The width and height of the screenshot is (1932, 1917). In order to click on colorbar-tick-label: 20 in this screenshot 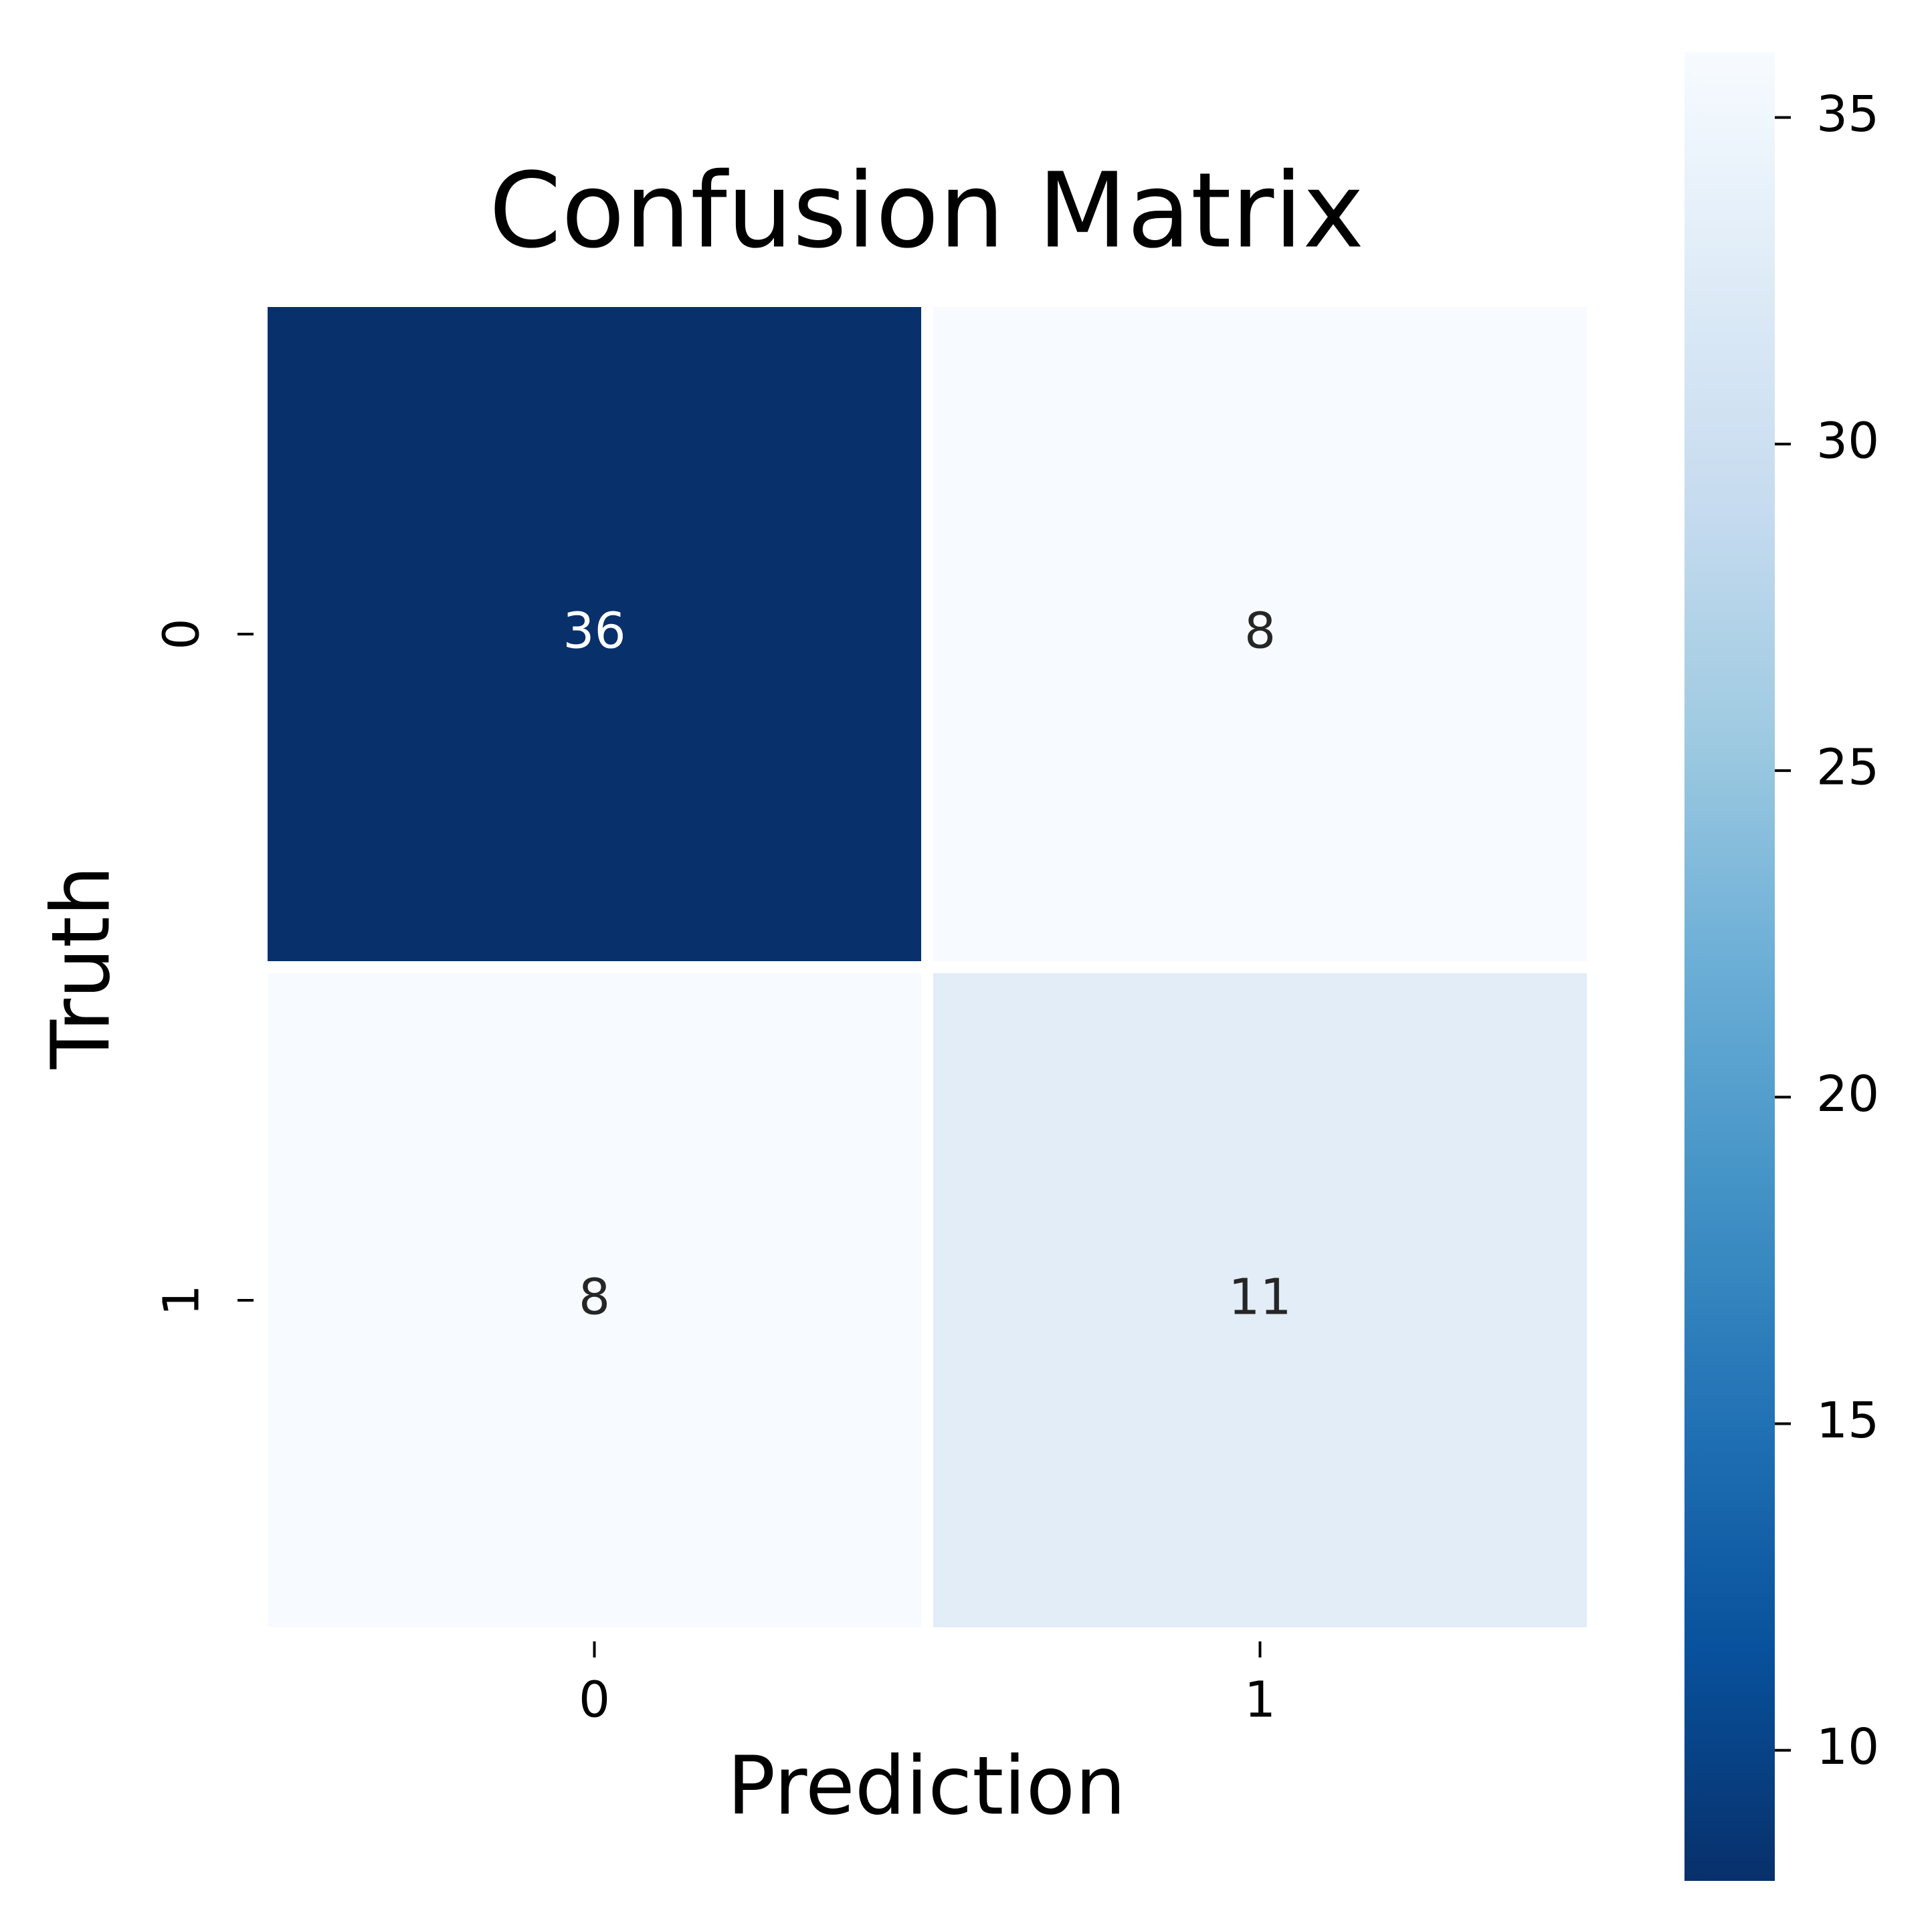, I will do `click(1847, 1094)`.